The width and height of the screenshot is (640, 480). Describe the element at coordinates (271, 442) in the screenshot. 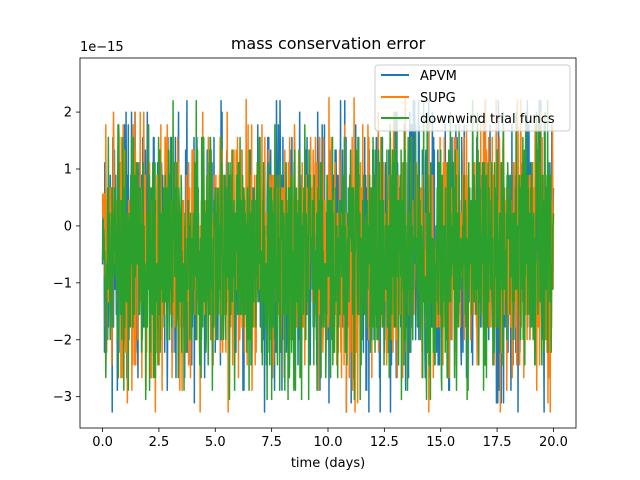

I see `x-tick-label: 7.5` at that location.